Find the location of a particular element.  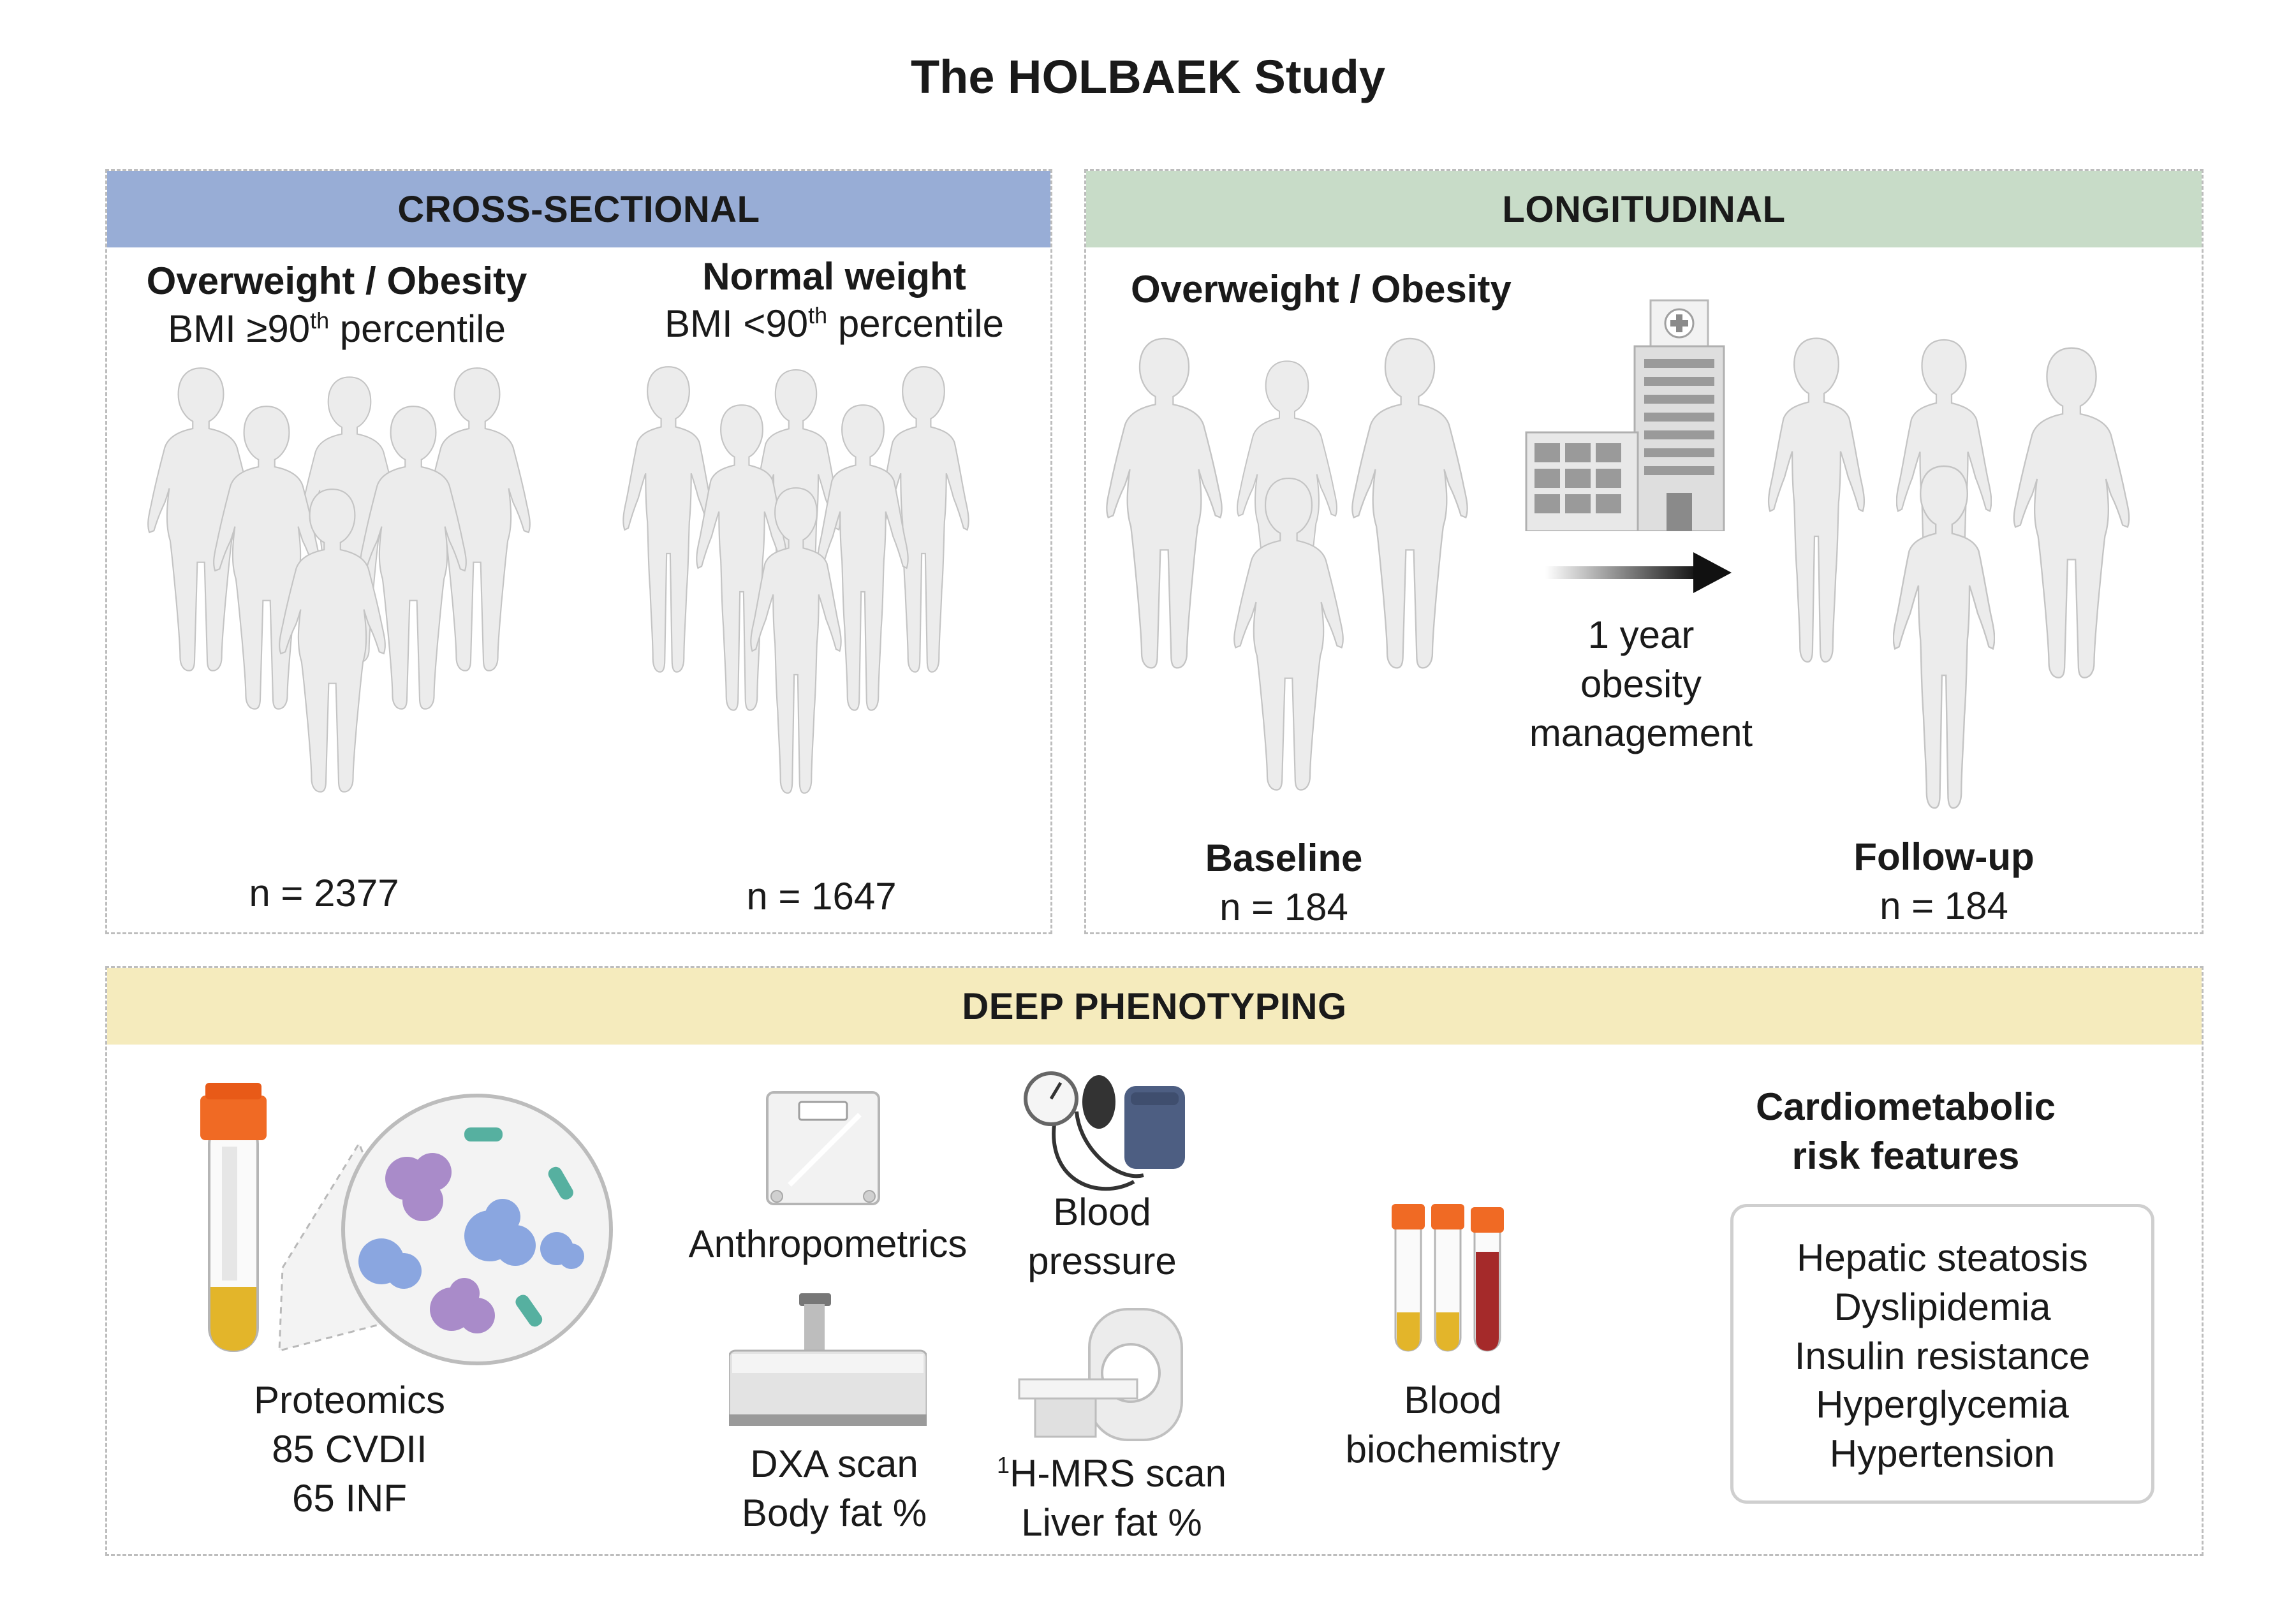

blood-pressure-line: pressure is located at coordinates (1102, 1260).